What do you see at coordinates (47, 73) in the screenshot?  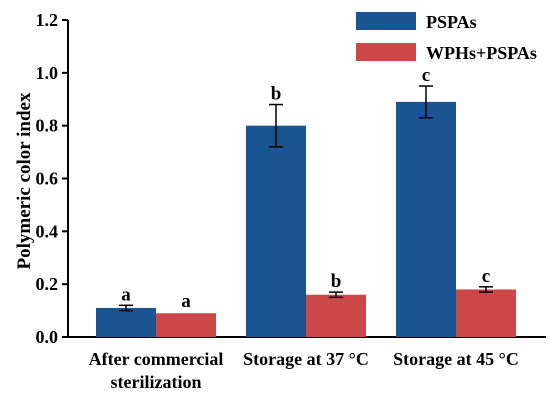 I see `y-tick-label: 1.0` at bounding box center [47, 73].